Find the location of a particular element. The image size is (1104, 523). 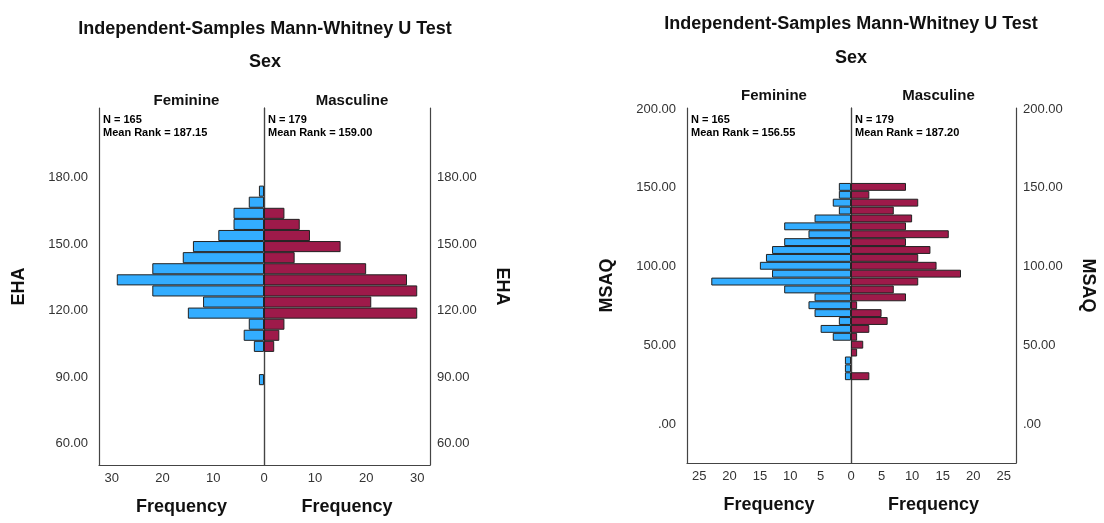

annotation: Mean Rank = 159.00 is located at coordinates (320, 131).